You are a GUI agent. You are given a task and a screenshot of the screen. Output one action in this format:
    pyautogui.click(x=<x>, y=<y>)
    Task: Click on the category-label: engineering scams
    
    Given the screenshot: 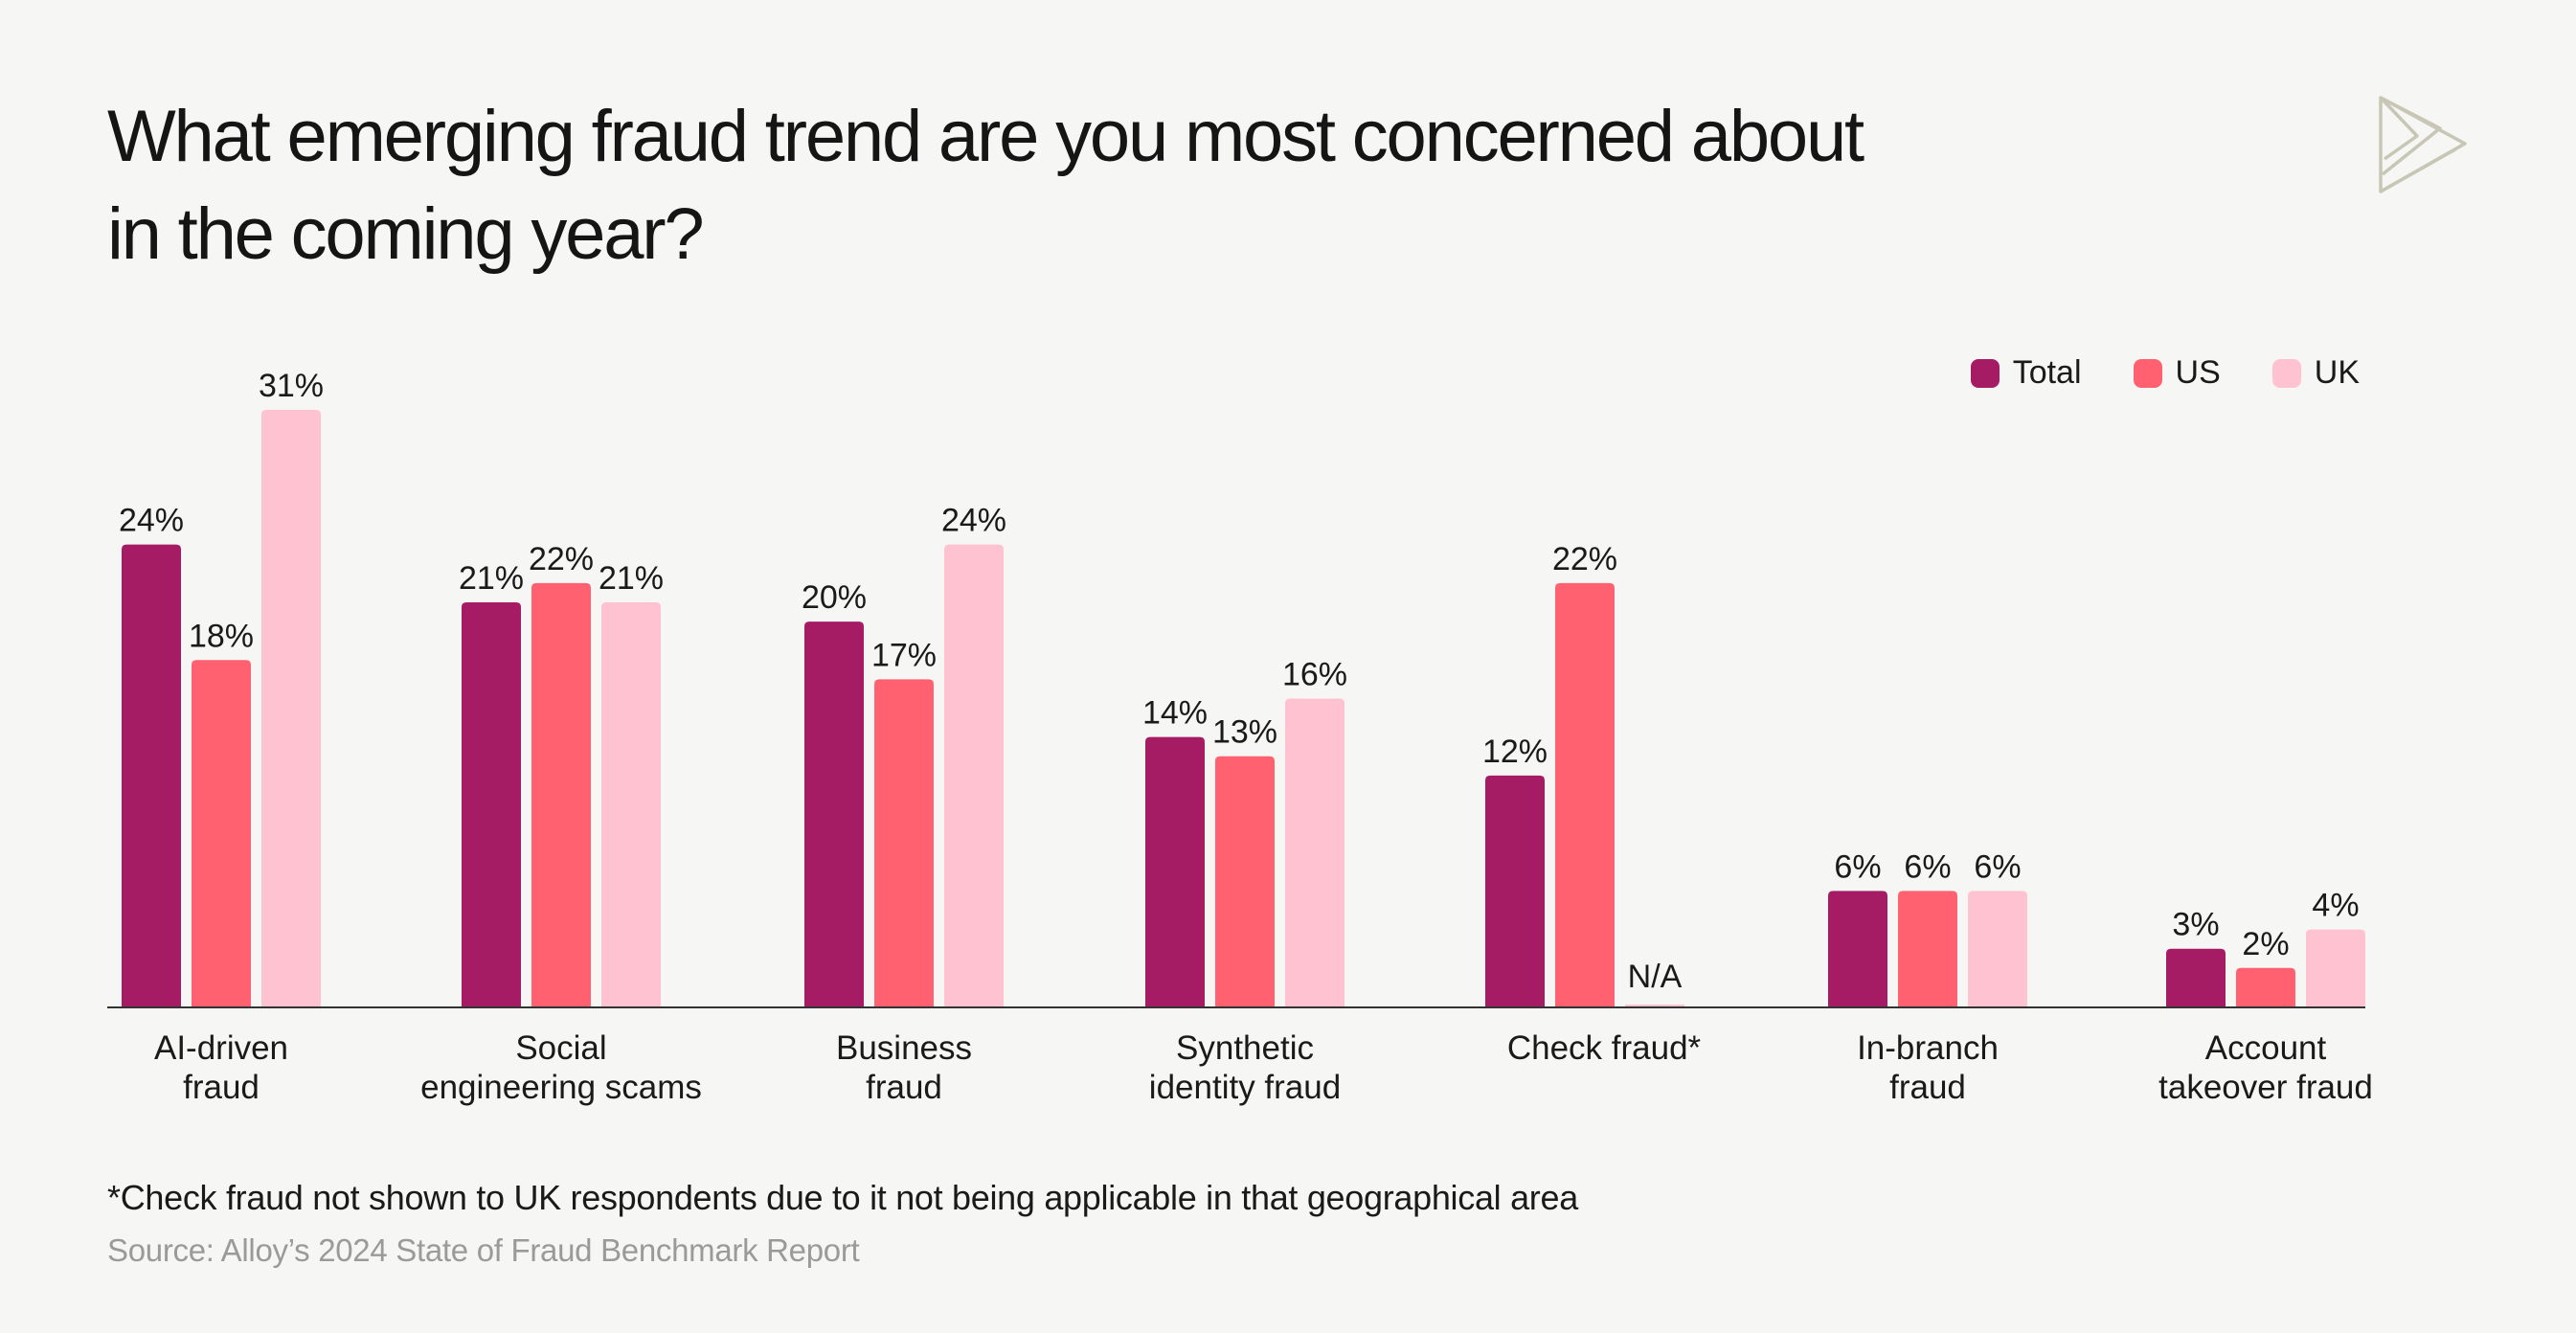 What is the action you would take?
    pyautogui.click(x=561, y=1087)
    